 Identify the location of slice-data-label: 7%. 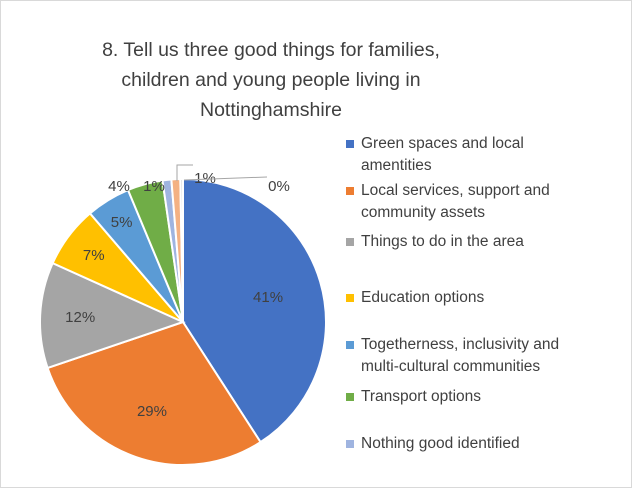
(94, 255).